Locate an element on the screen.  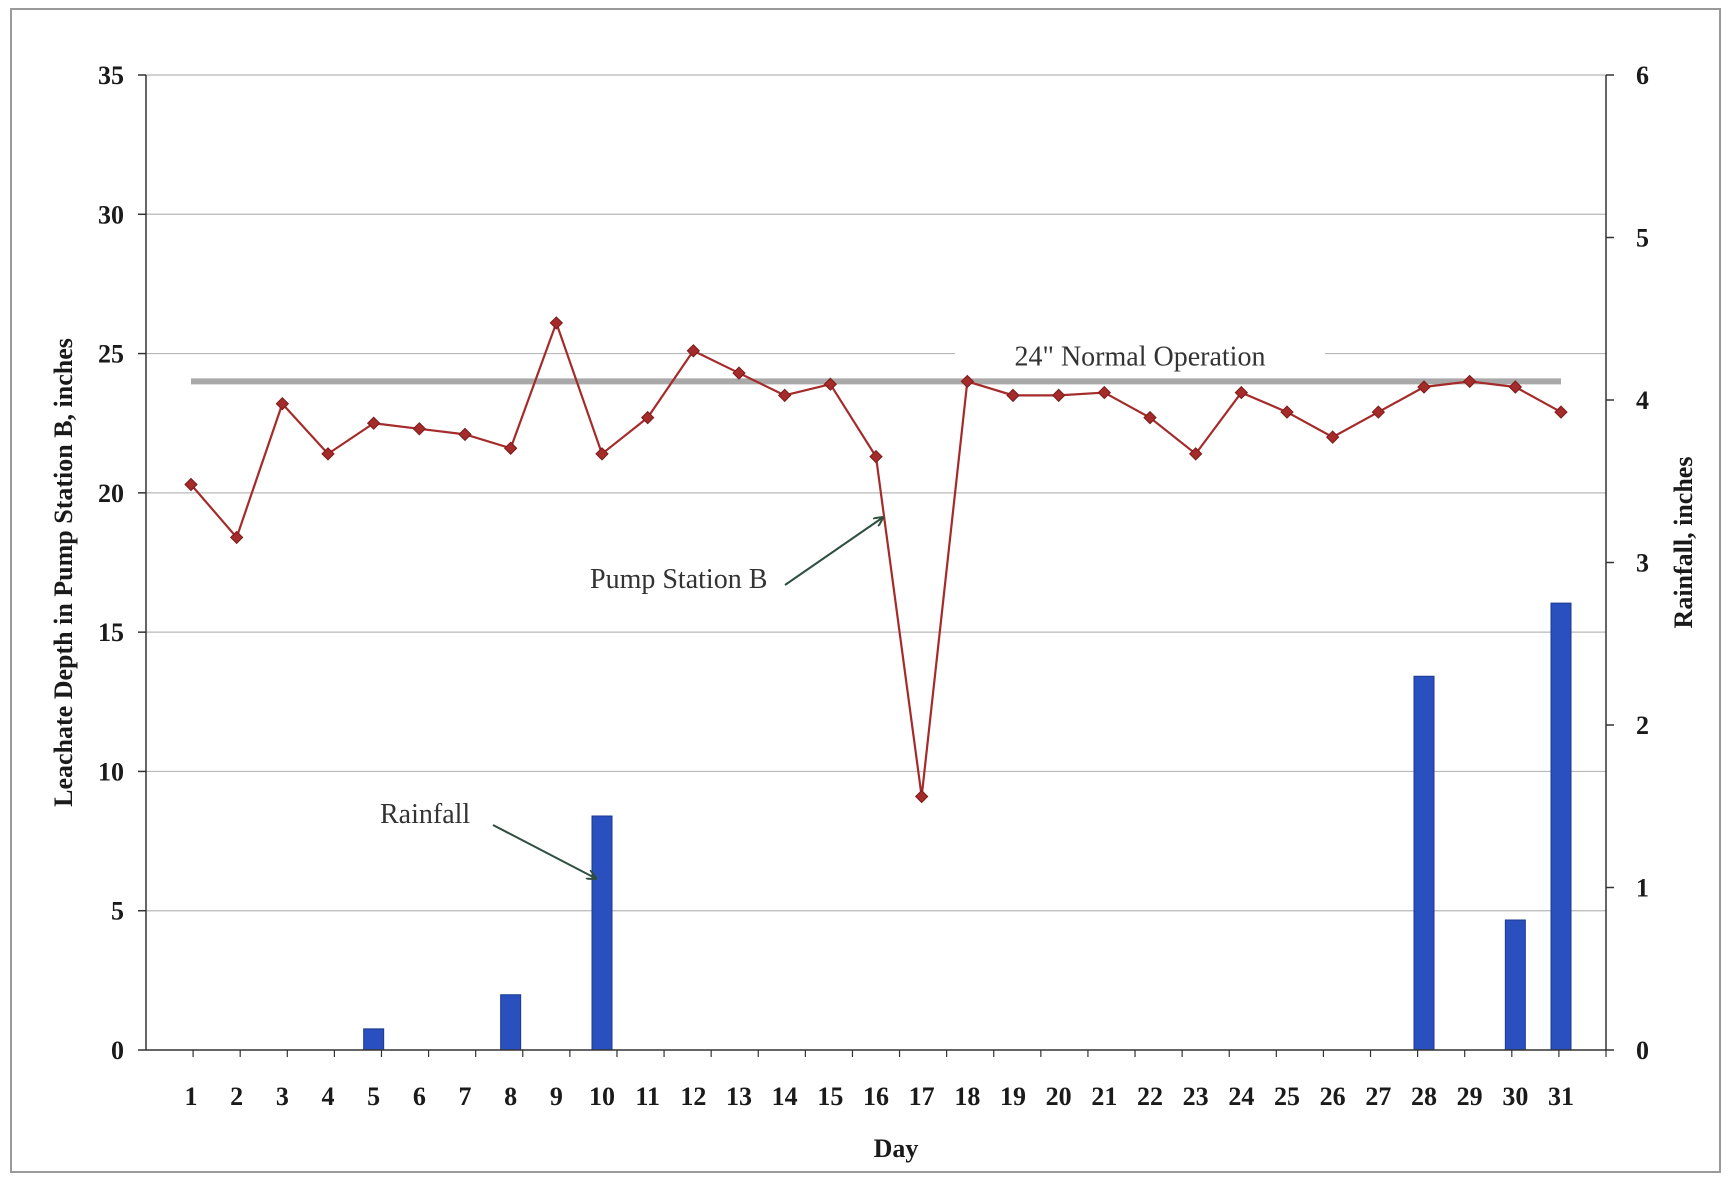
x-tick-label: 17 is located at coordinates (922, 1096).